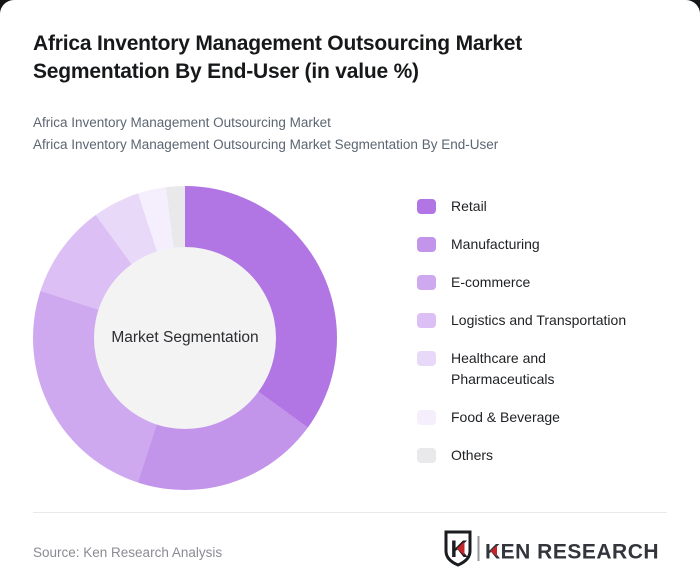 This screenshot has height=580, width=700. I want to click on footer-divider, so click(350, 512).